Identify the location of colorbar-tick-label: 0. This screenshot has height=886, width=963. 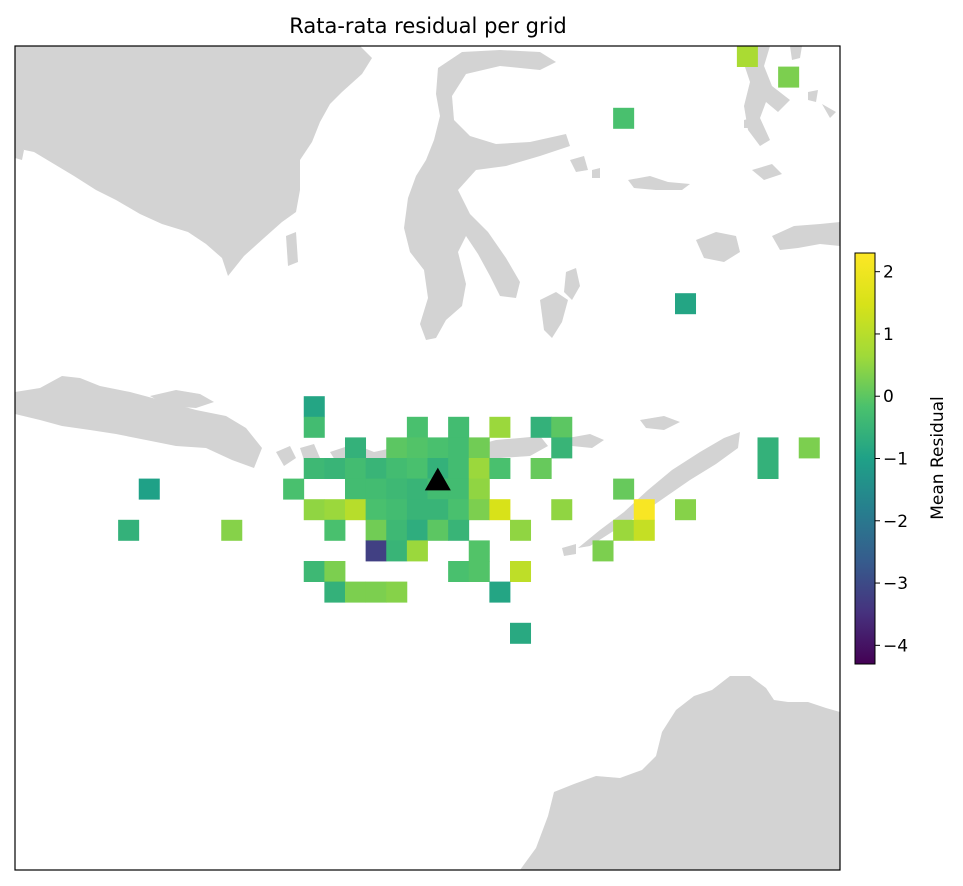
(888, 397).